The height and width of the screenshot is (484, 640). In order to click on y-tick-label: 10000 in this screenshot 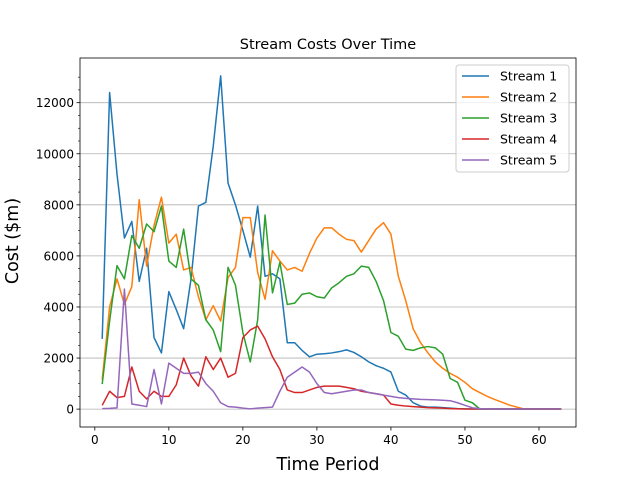, I will do `click(55, 154)`.